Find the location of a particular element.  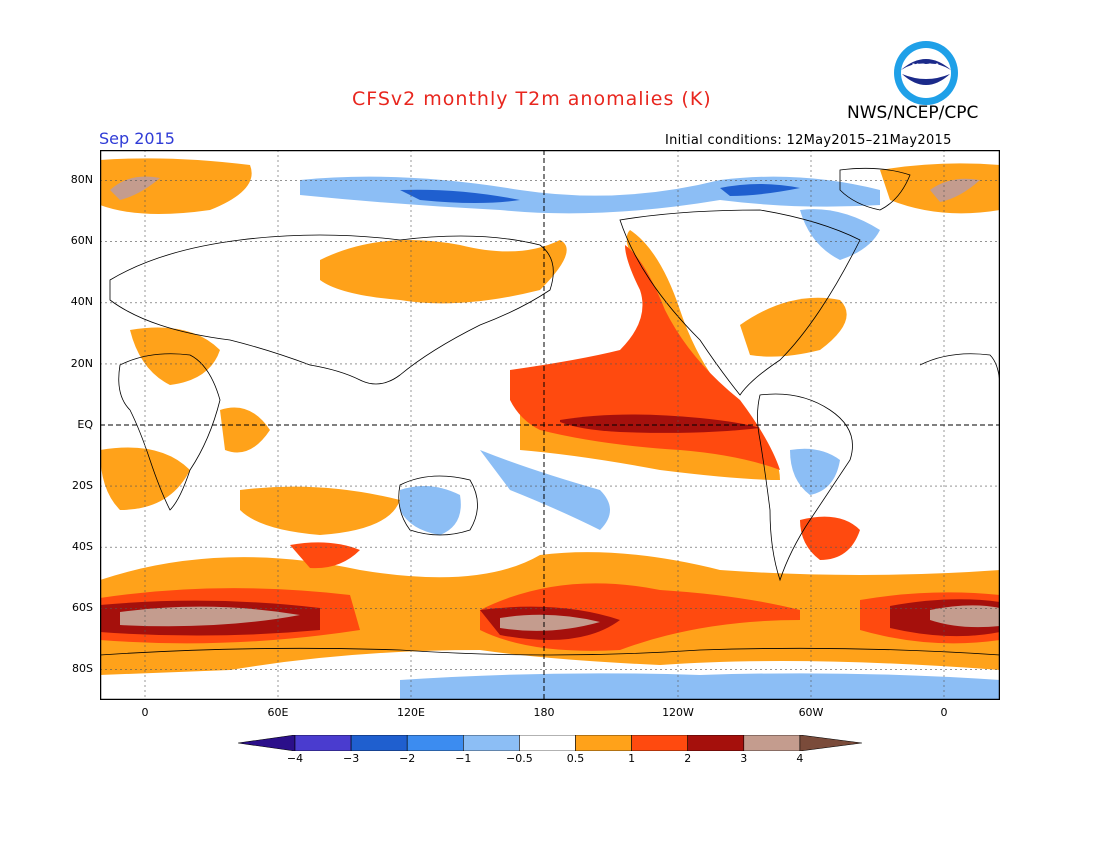

coast-north-america is located at coordinates (740, 302).